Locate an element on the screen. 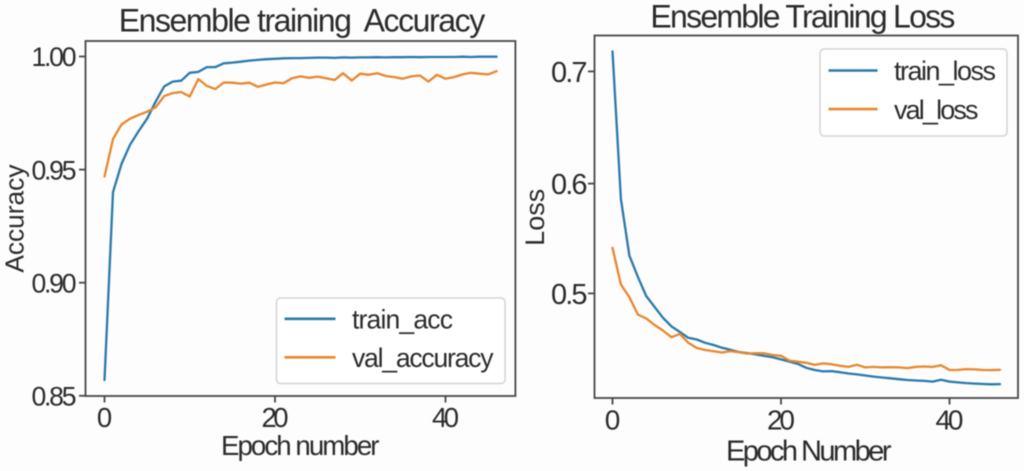 The height and width of the screenshot is (471, 1024). svg-text: 0.95 is located at coordinates (54, 170).